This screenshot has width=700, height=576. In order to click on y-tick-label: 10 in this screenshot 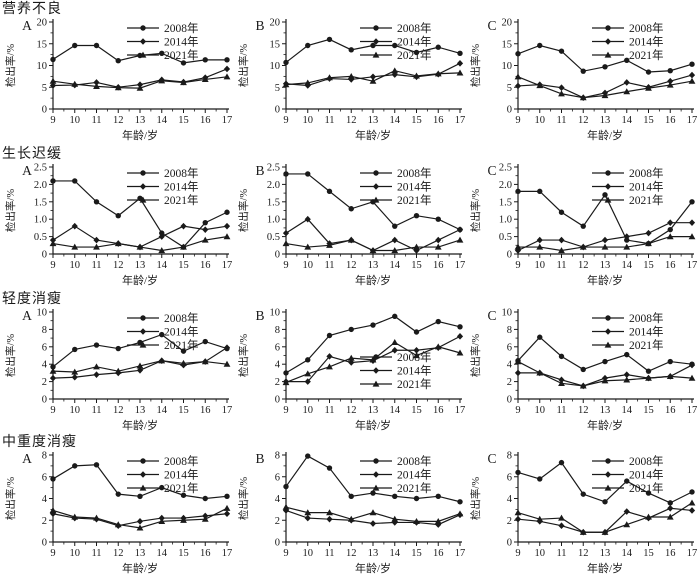, I will do `click(42, 66)`.